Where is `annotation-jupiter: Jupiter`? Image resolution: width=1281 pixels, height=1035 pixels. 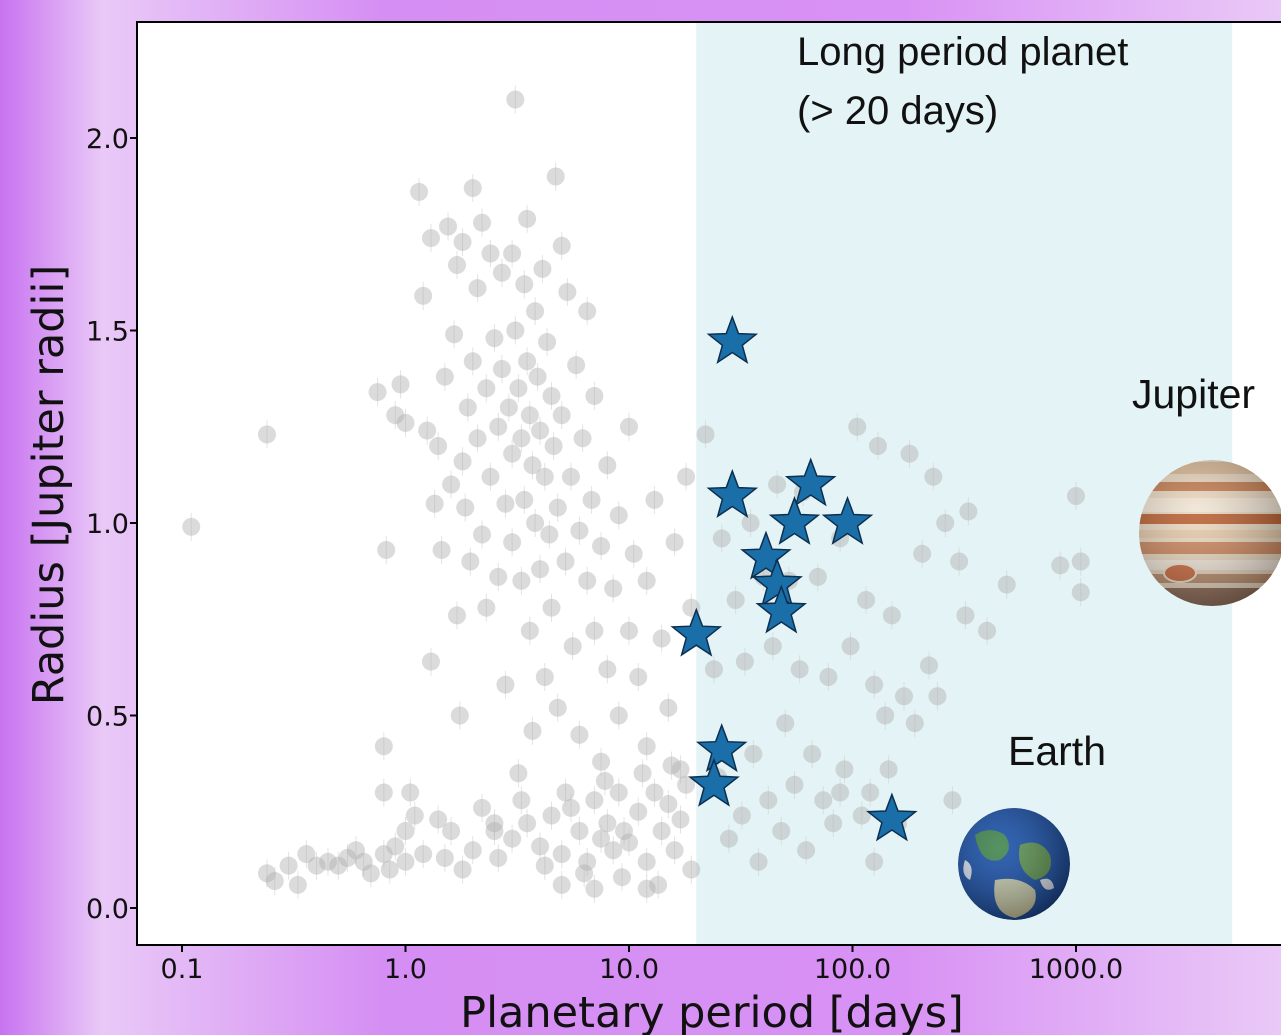 annotation-jupiter: Jupiter is located at coordinates (1193, 394).